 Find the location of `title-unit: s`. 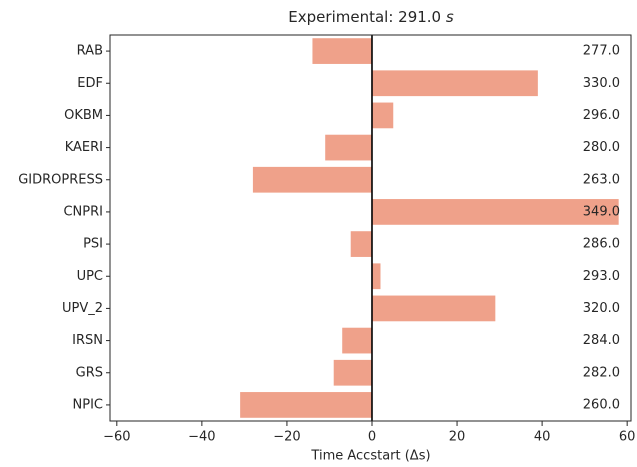

title-unit: s is located at coordinates (450, 17).